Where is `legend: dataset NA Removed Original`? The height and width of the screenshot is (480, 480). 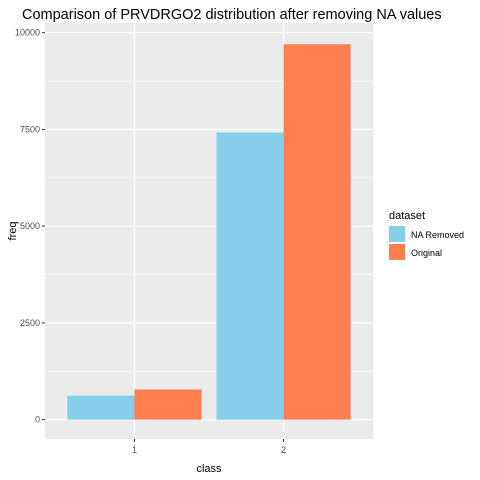 legend: dataset NA Removed Original is located at coordinates (426, 235).